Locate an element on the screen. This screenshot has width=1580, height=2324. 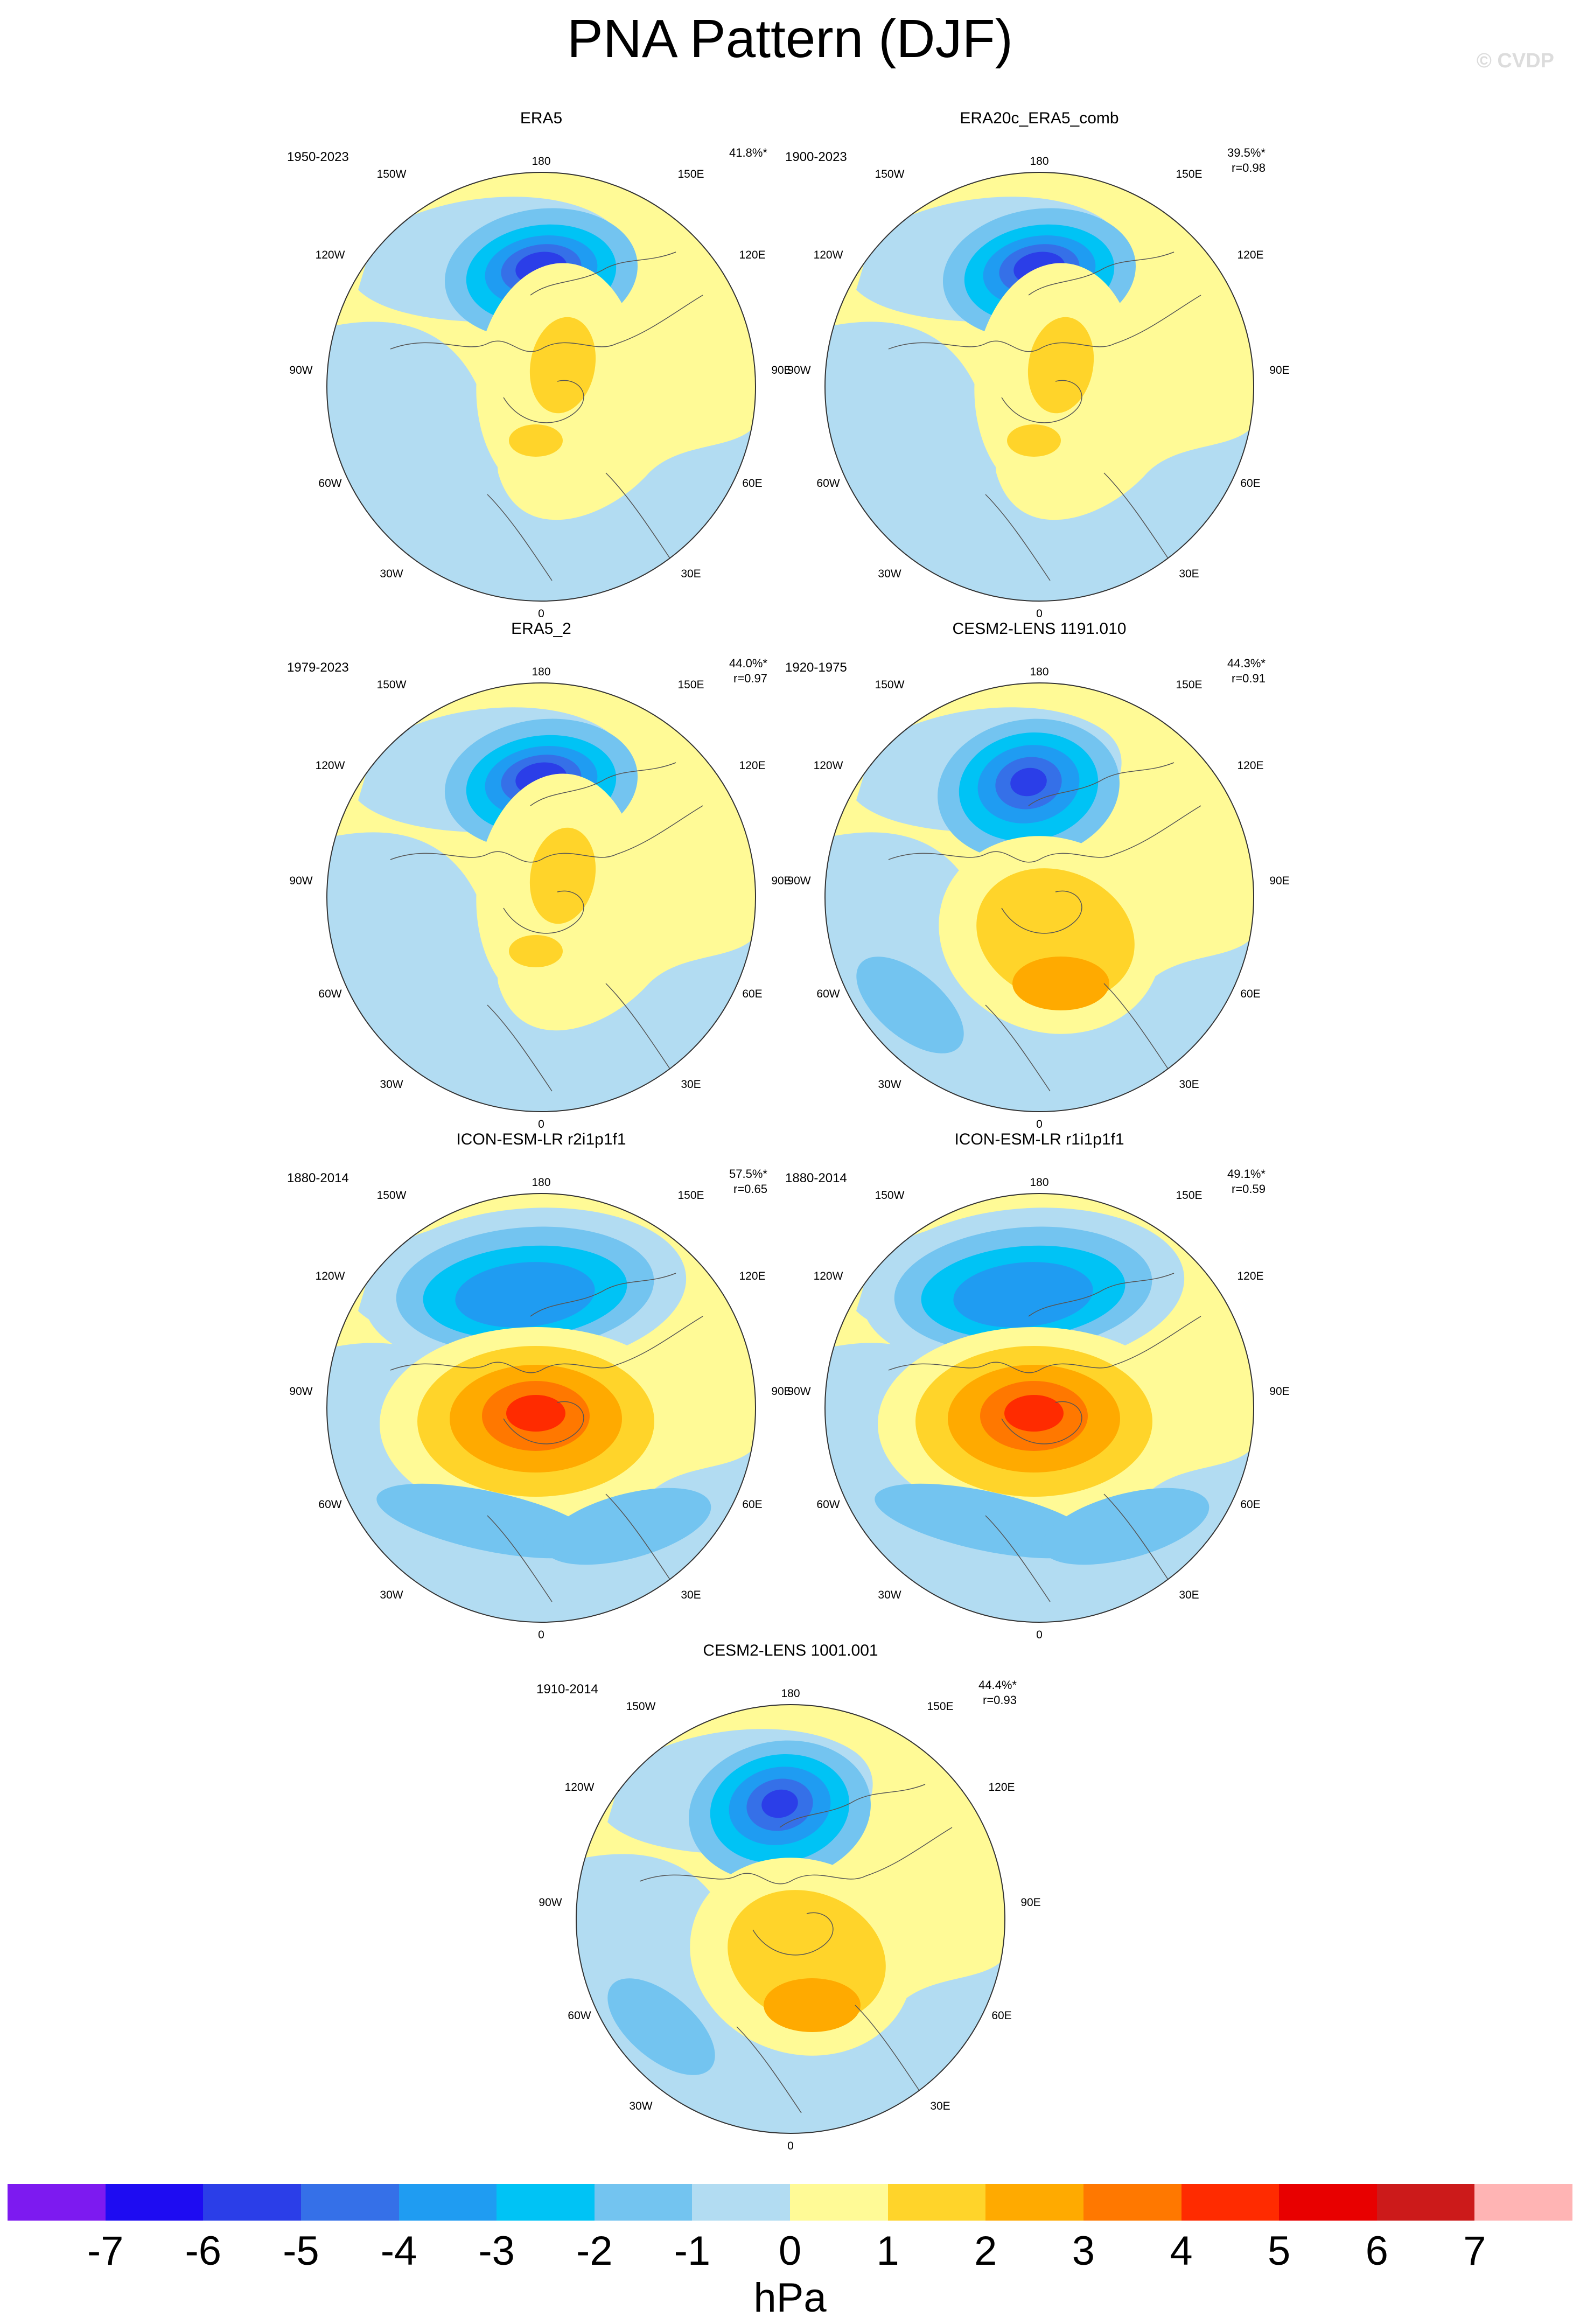
polar-stereographic-map: 180 150W 150E 120W 120E 90W 90E 60W 60E 30W 30E 0 is located at coordinates (1038, 387).